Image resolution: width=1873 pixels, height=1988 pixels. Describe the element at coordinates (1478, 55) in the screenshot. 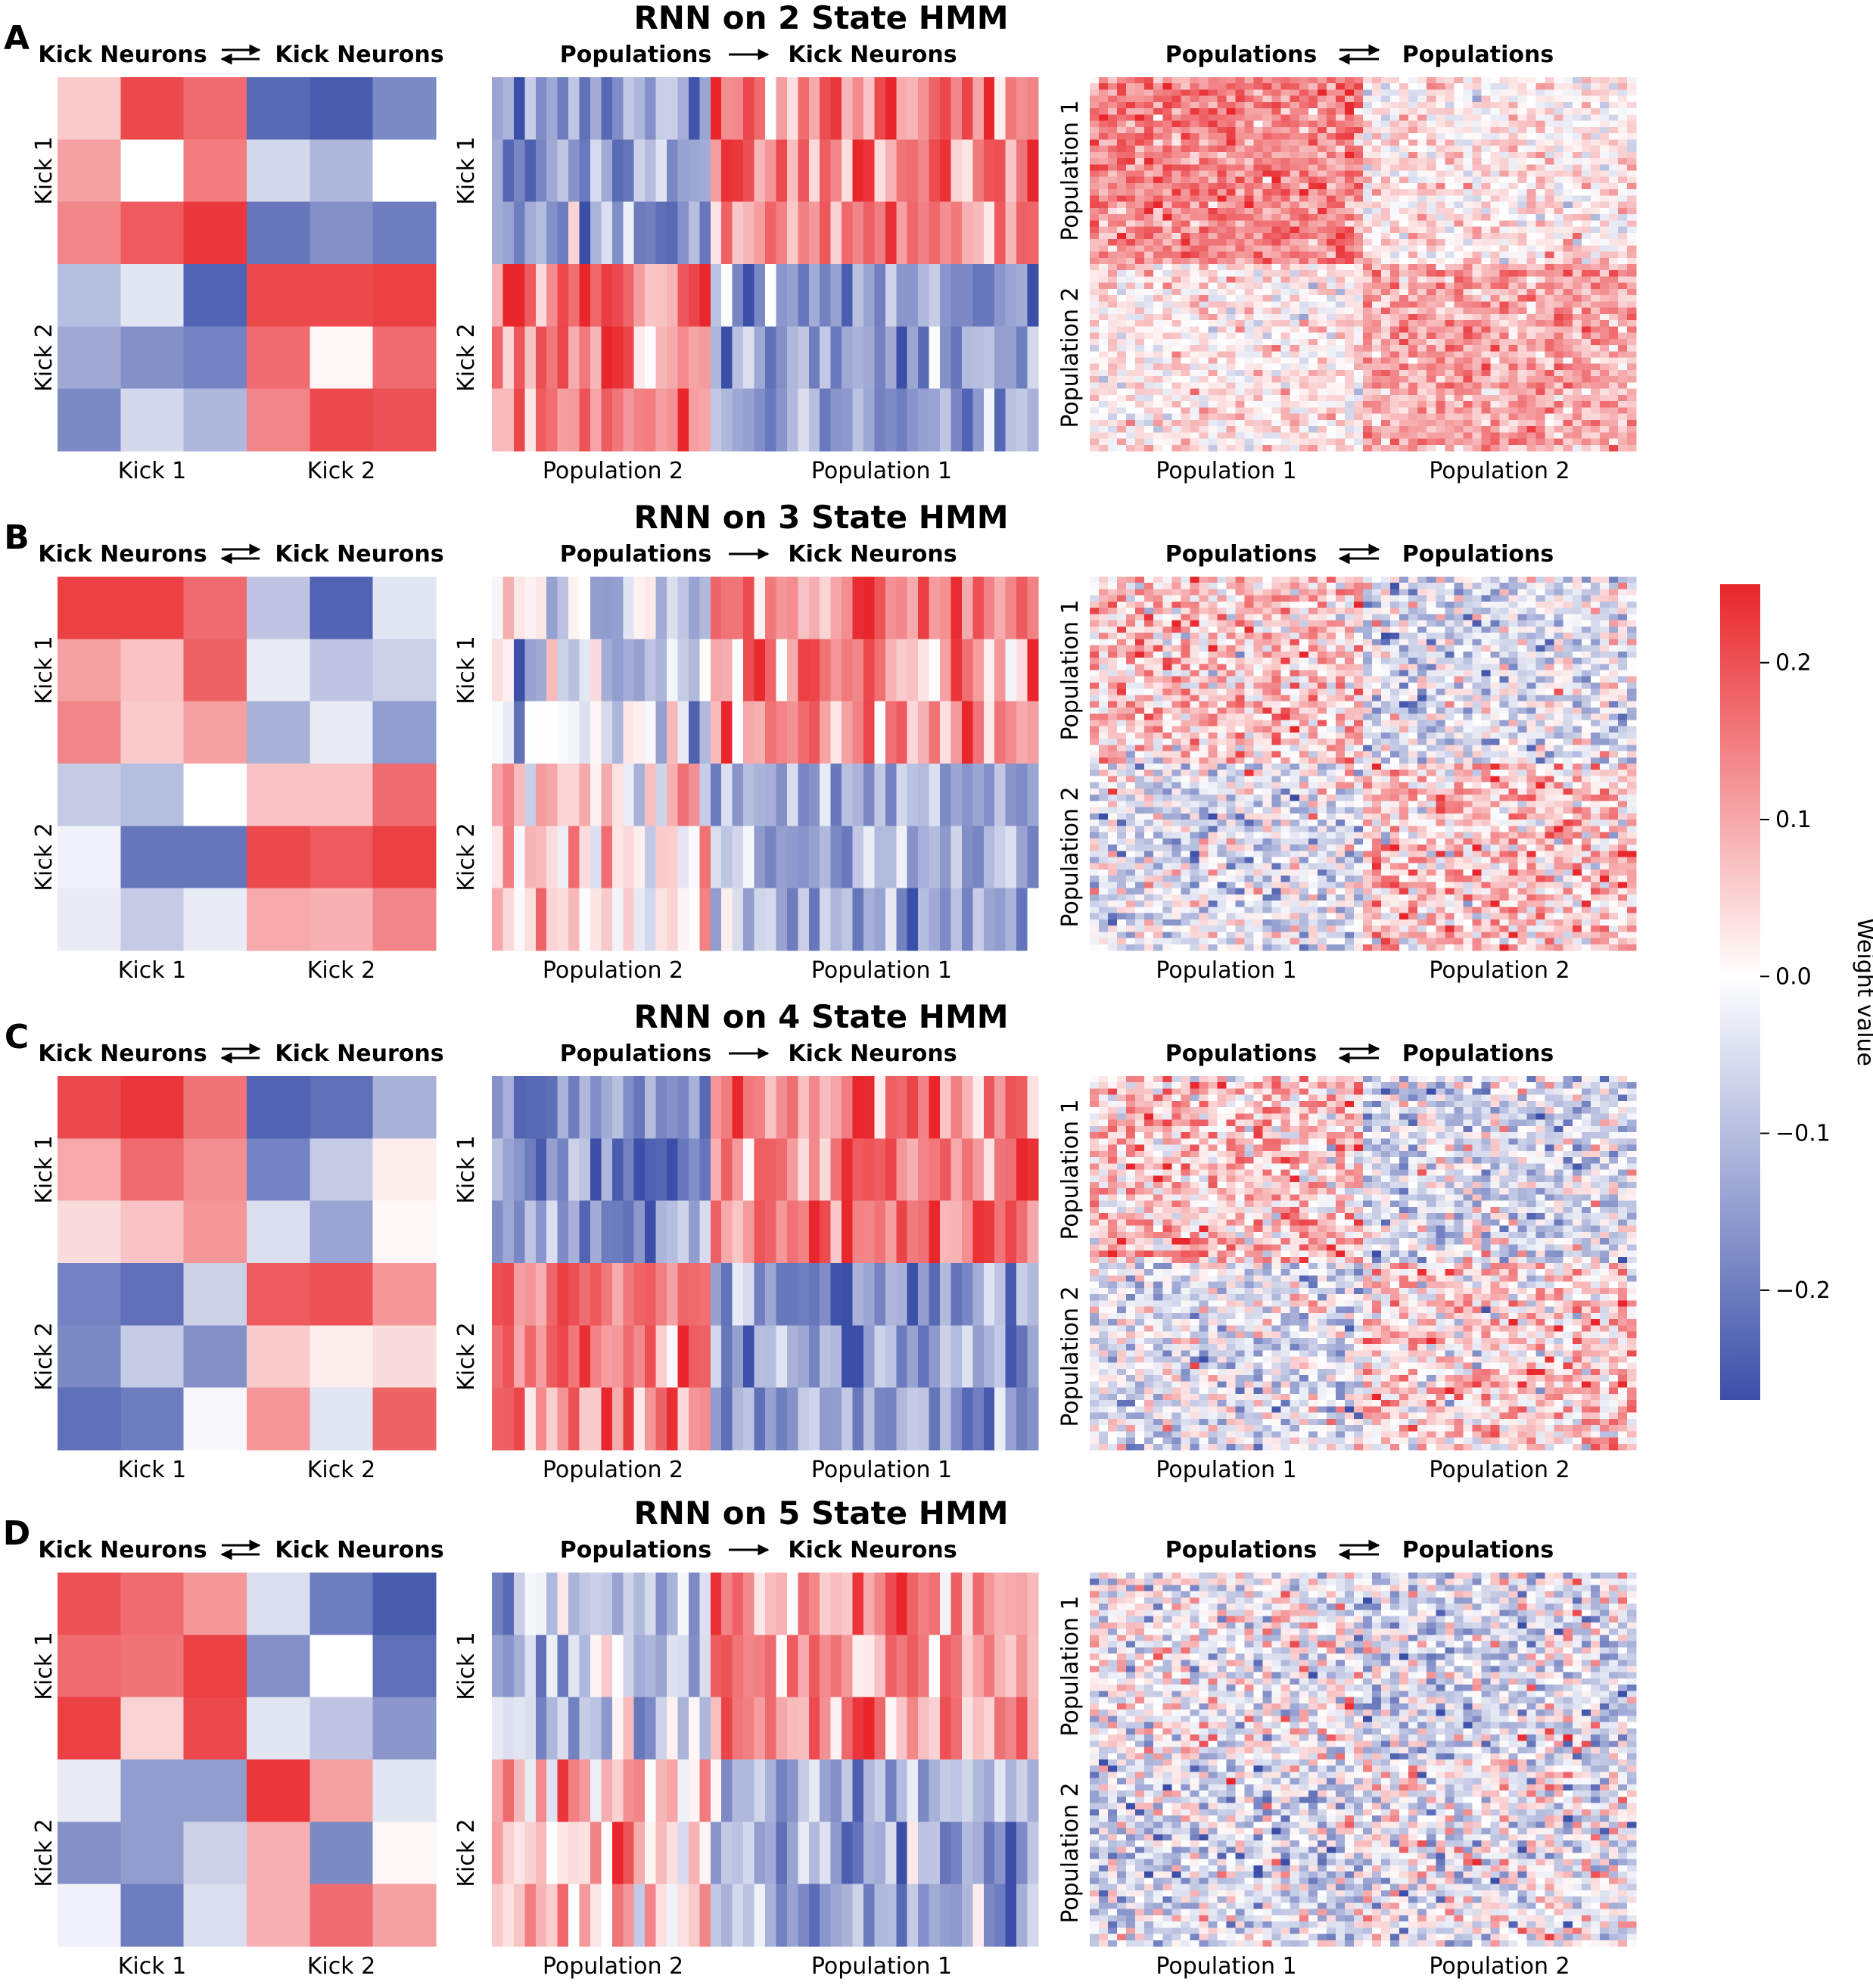

I see `header-right: Populations` at that location.